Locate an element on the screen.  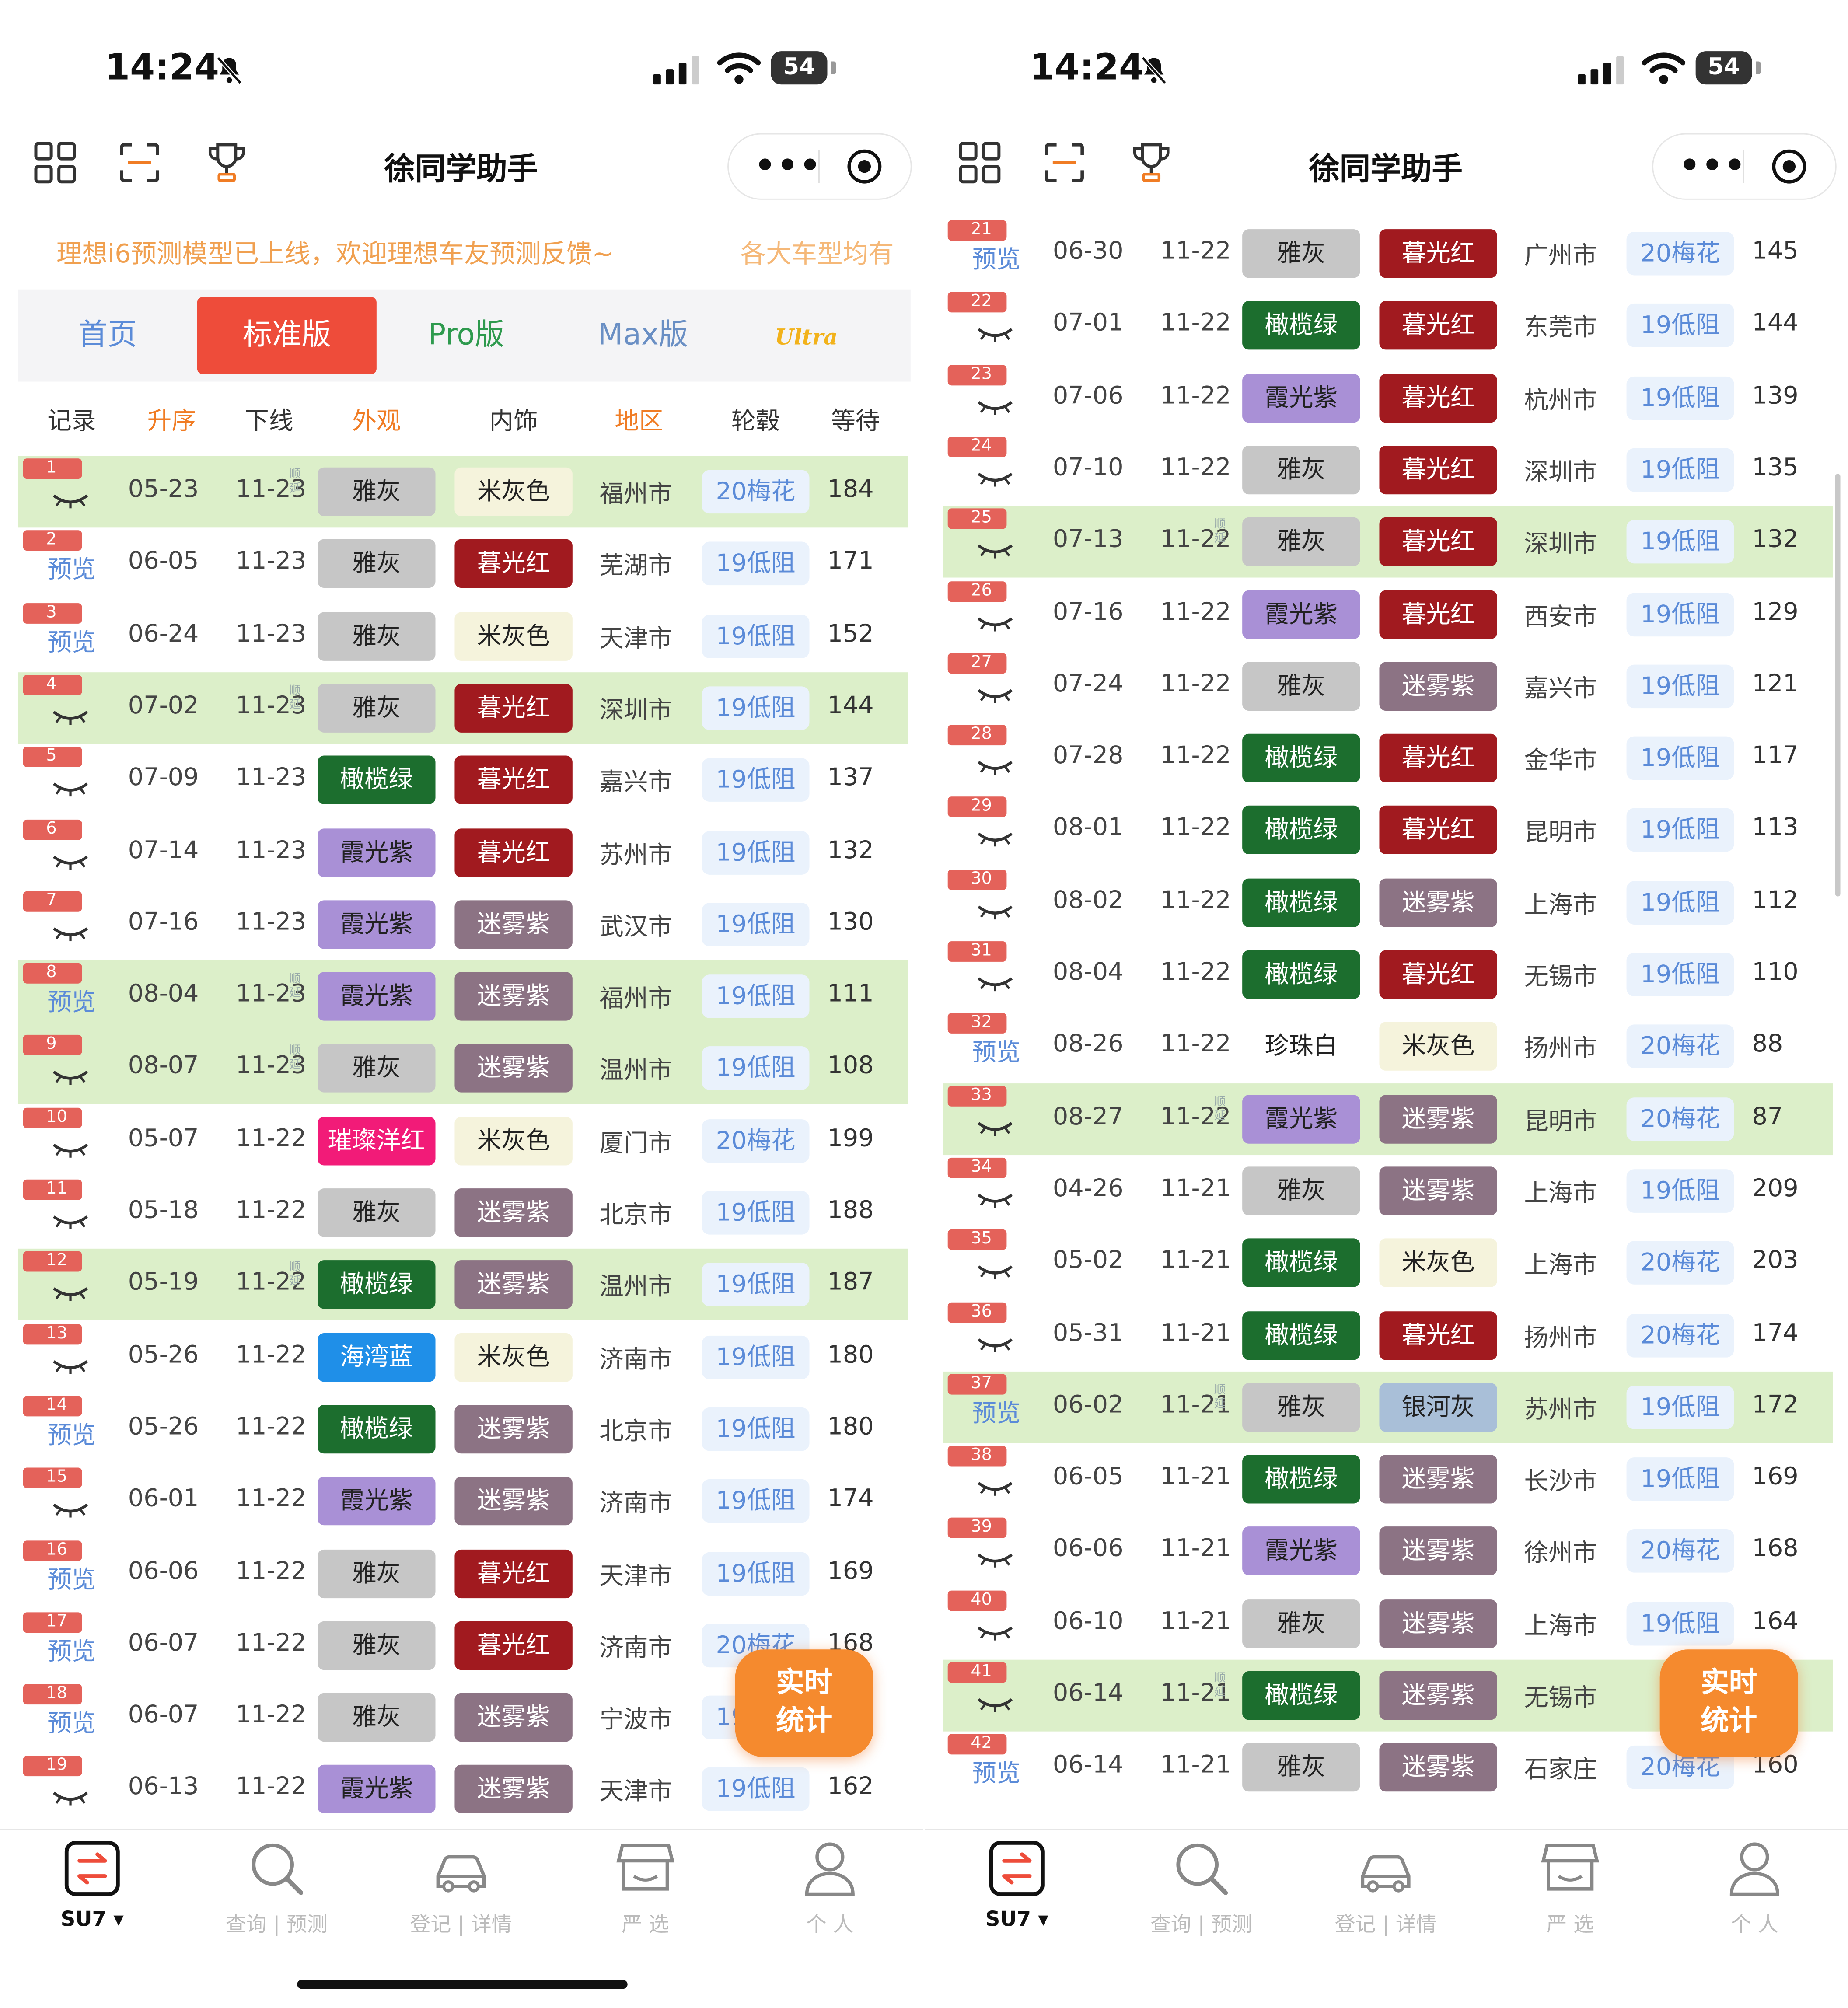
table-row: 16 预览 06-06 11-22 雅灰 暮光红 天津市 19低阻 169 is located at coordinates (463, 1573).